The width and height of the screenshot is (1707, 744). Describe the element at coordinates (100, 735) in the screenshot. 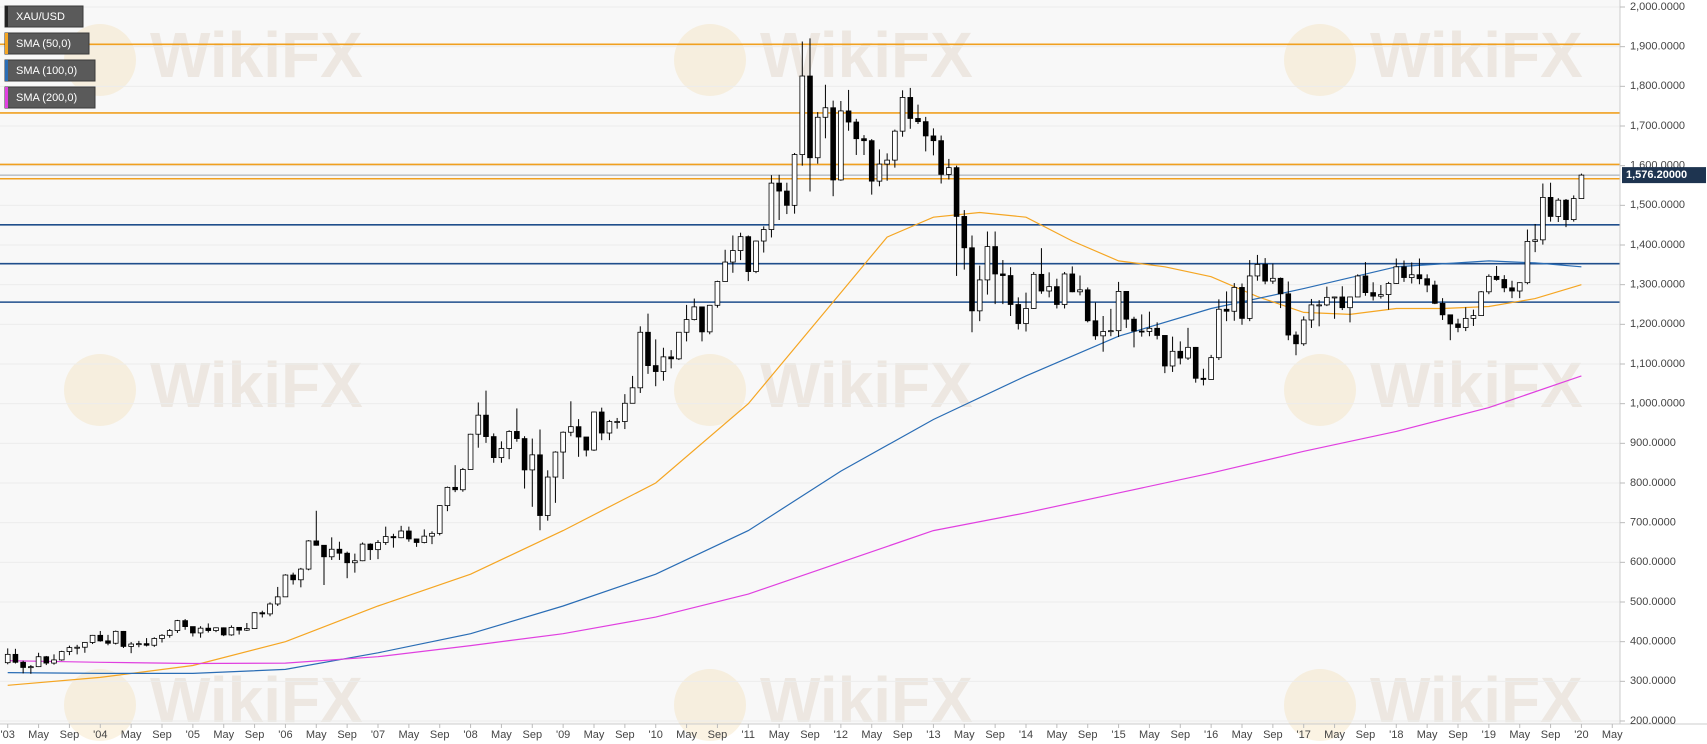

I see `x-tick-label: '04` at that location.